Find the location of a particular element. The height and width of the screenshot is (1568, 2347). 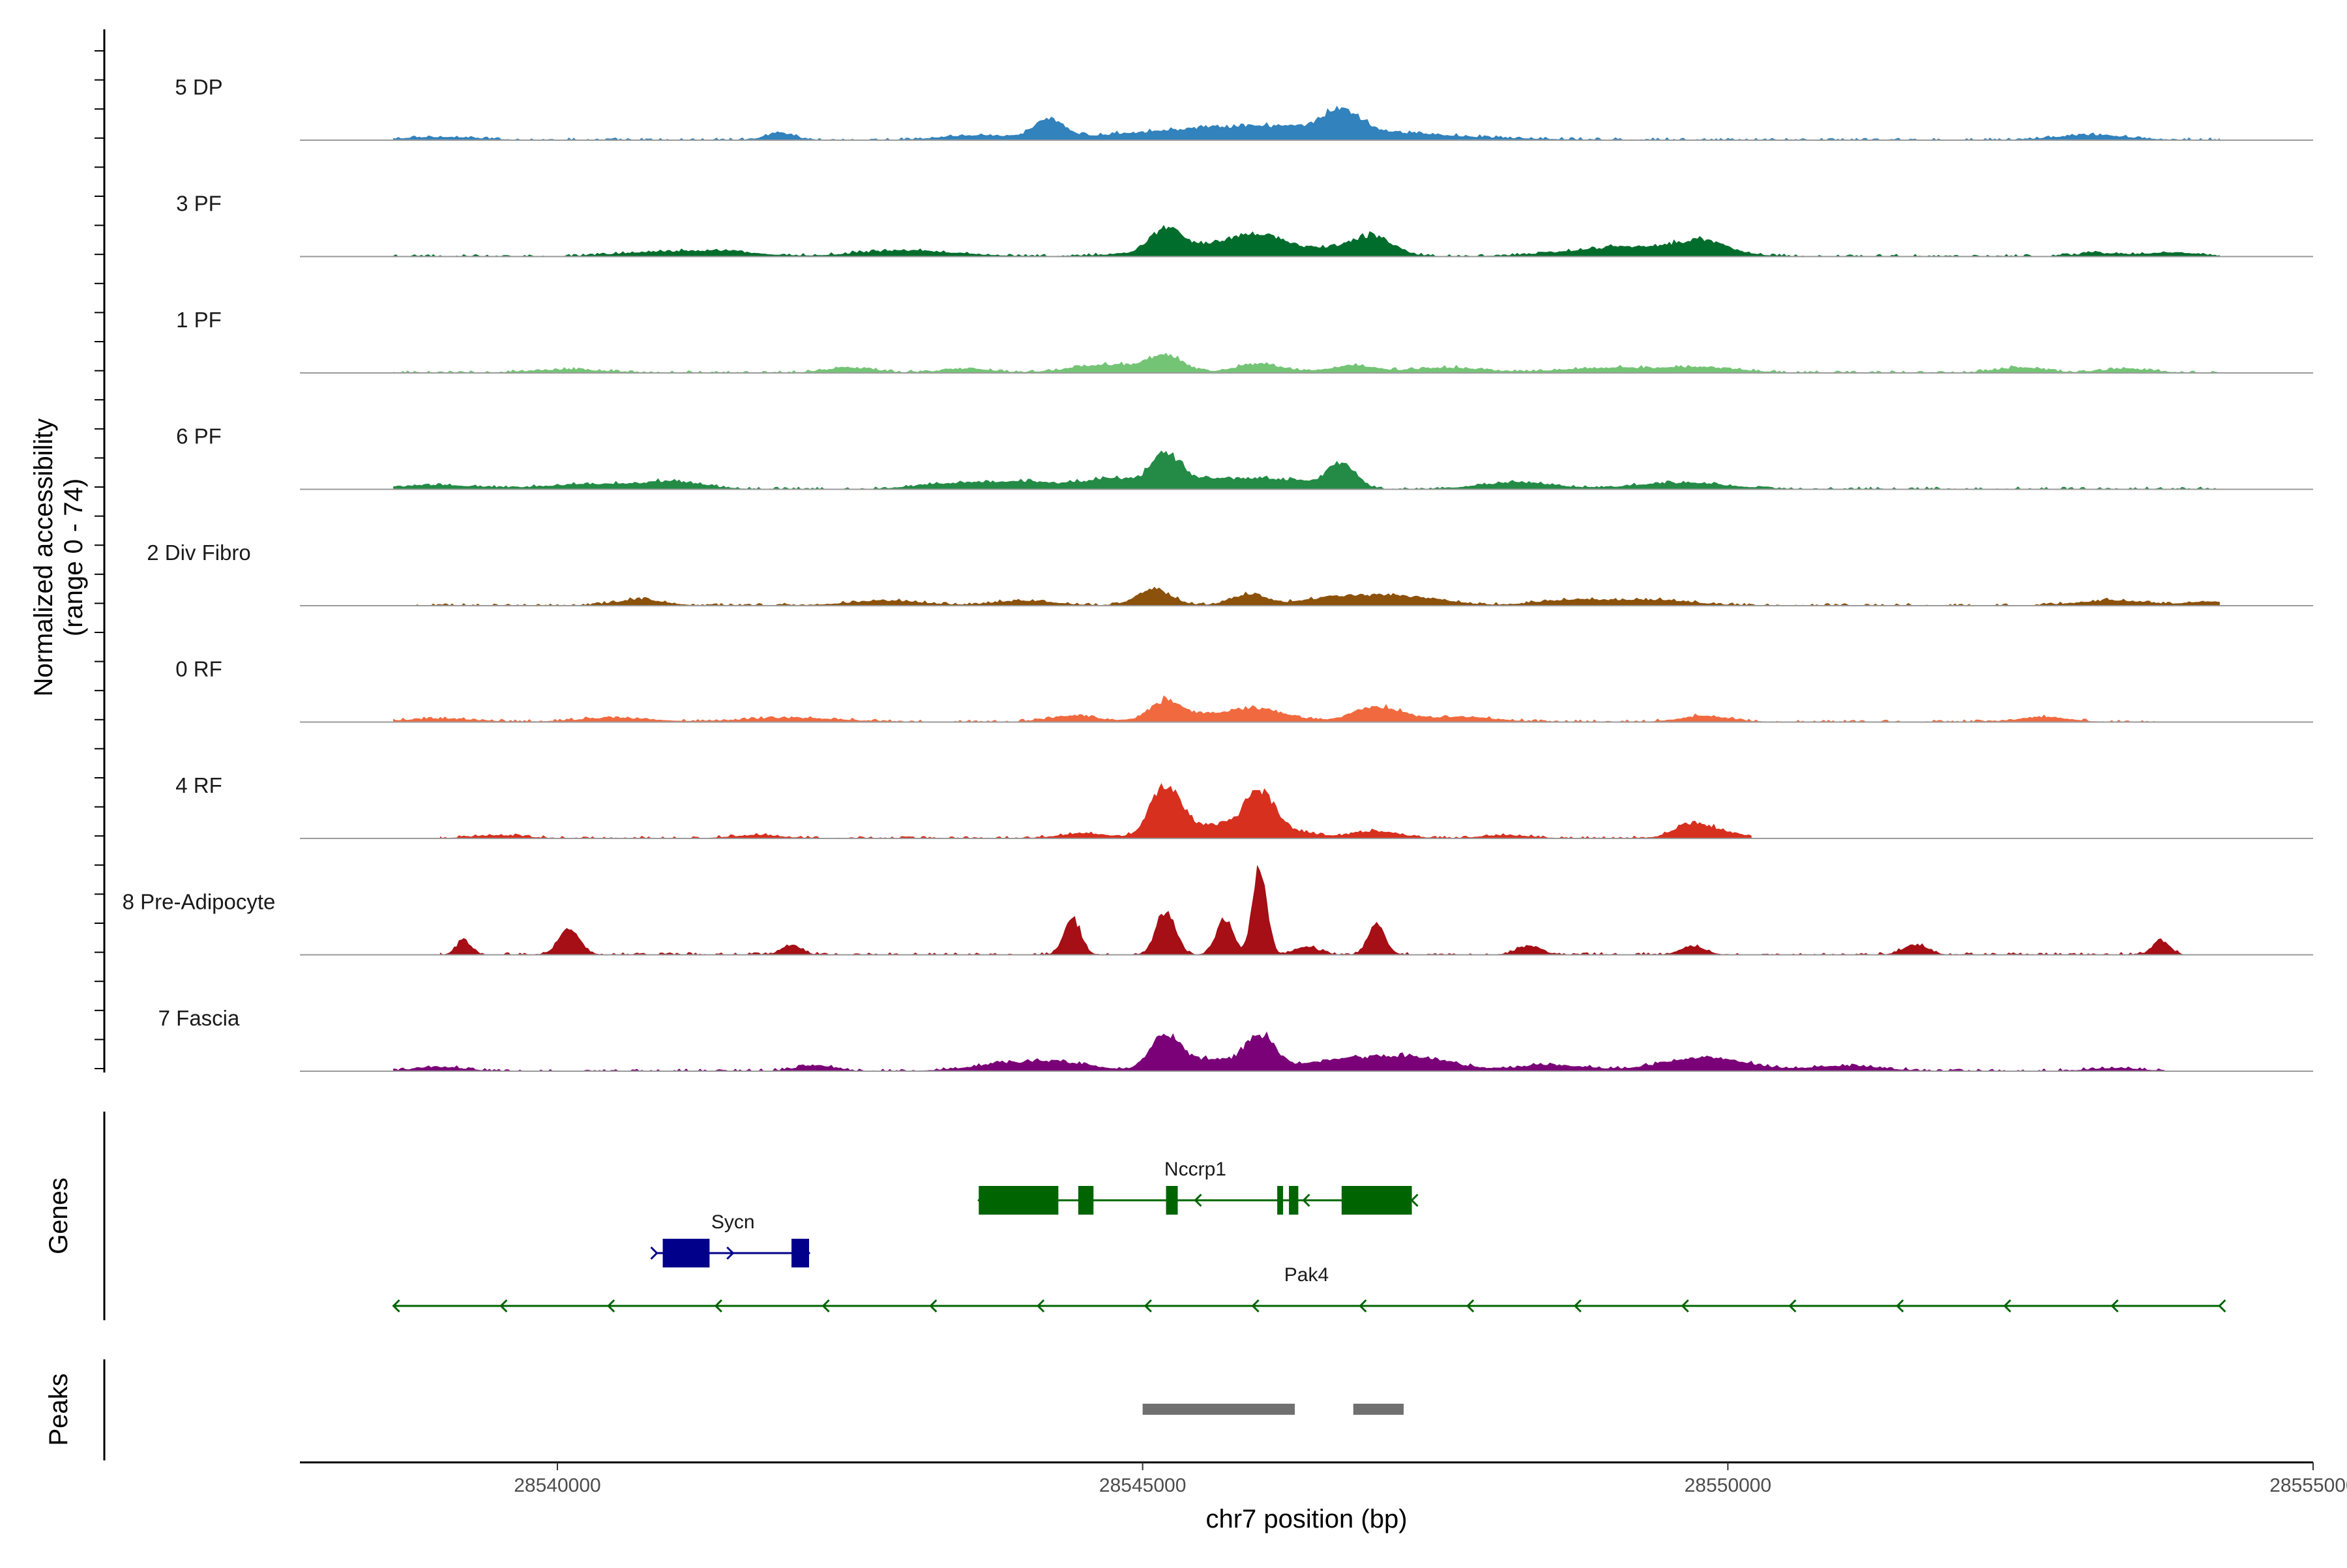

x-tick-label: 28555000 is located at coordinates (2308, 1486).